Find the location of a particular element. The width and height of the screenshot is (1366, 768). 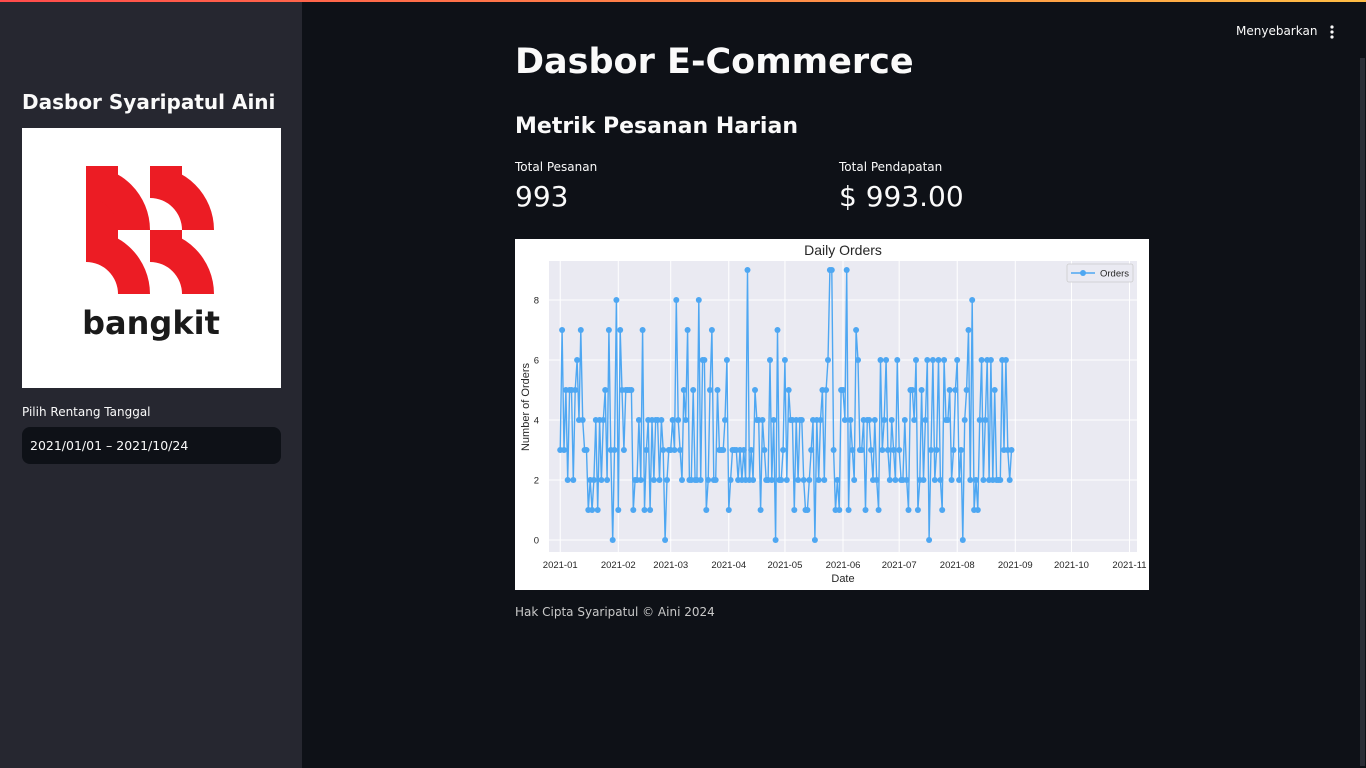

deploy-button: Menyebarkan is located at coordinates (1277, 31).